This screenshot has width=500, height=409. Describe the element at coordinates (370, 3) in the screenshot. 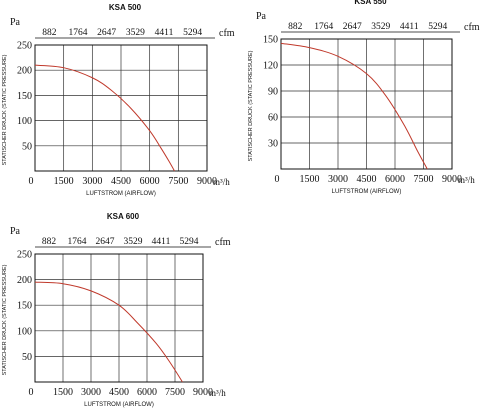

I see `chart-title: KSA 550` at that location.